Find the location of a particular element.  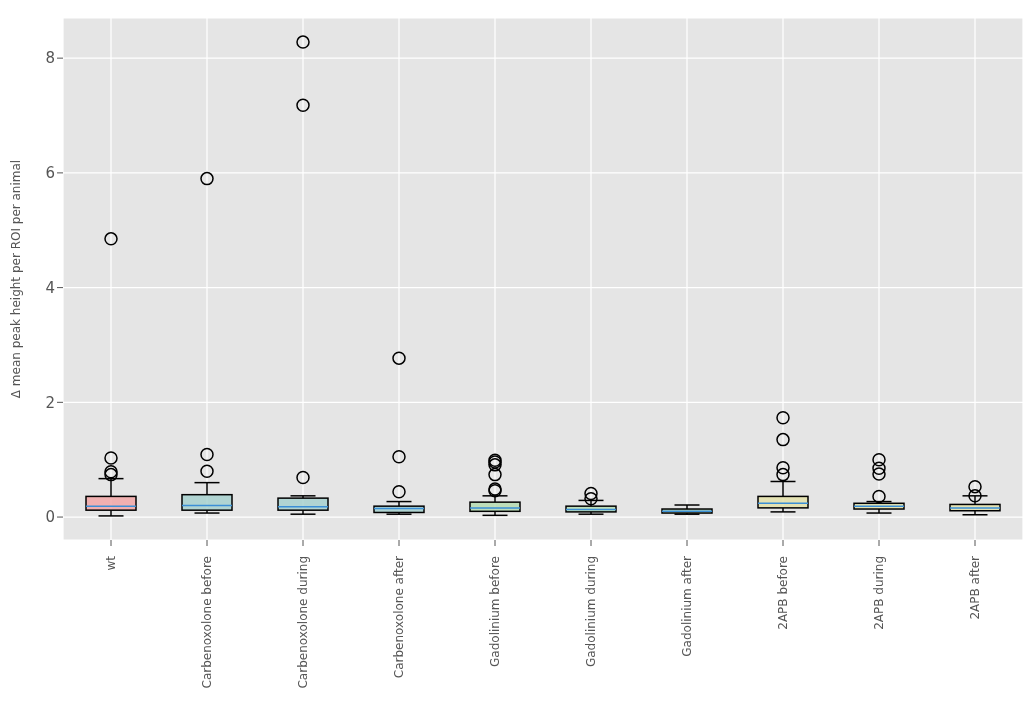

y-tick-label: 2 is located at coordinates (50, 402).